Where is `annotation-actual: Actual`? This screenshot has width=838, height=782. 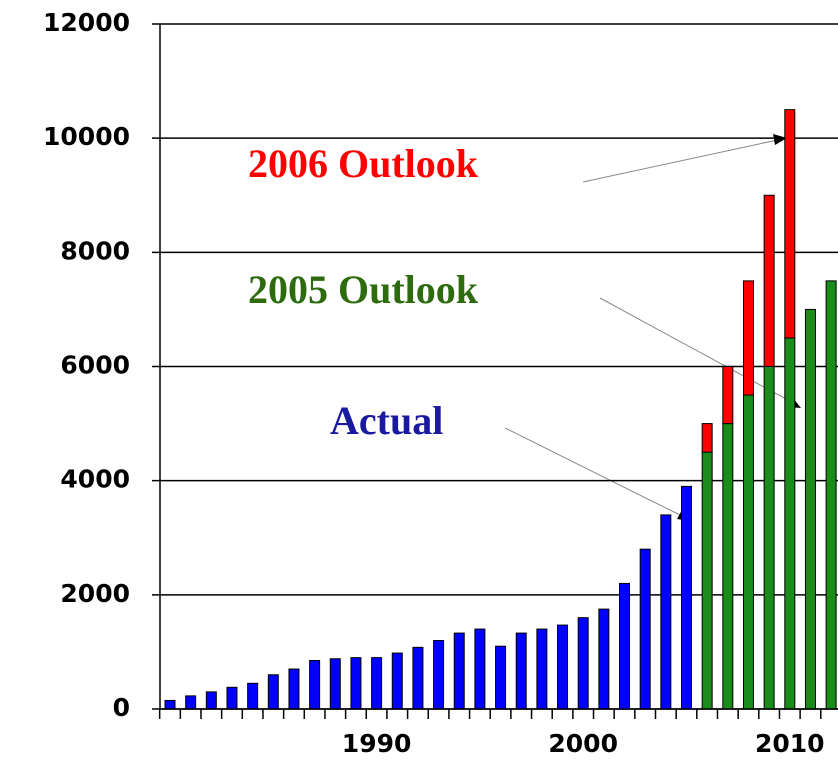
annotation-actual: Actual is located at coordinates (386, 420).